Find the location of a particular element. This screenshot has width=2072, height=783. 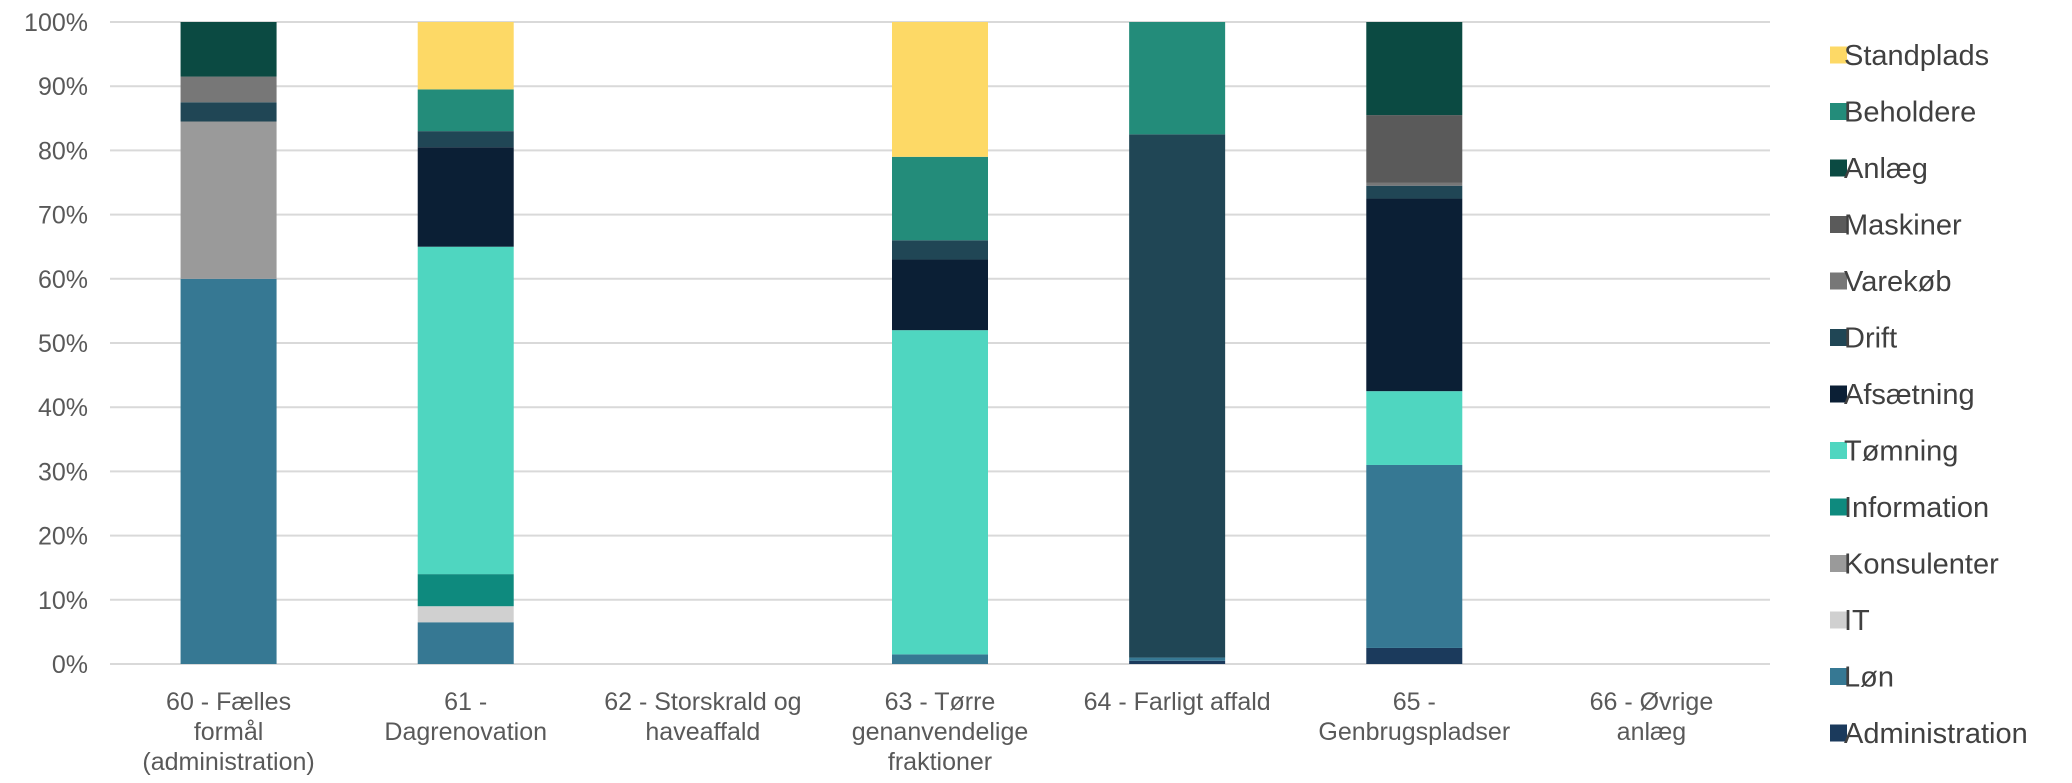

x-tick-label-line: anlæg is located at coordinates (1652, 732).